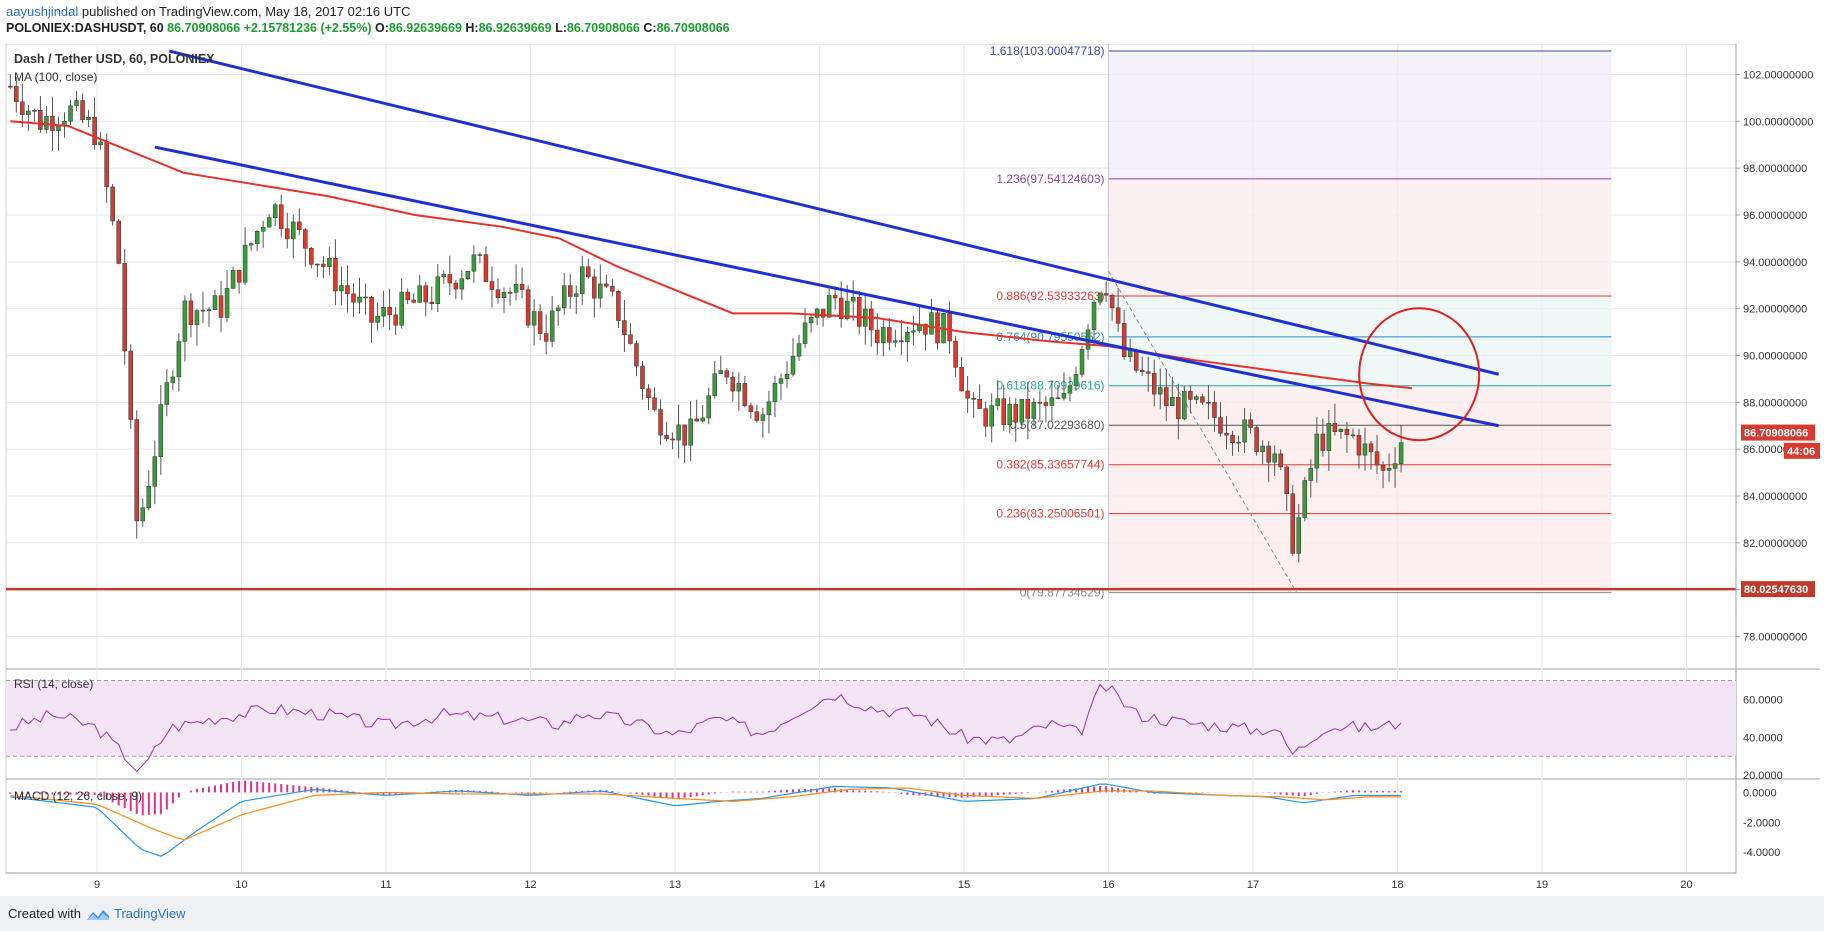  Describe the element at coordinates (706, 728) in the screenshot. I see `rsi-line` at that location.